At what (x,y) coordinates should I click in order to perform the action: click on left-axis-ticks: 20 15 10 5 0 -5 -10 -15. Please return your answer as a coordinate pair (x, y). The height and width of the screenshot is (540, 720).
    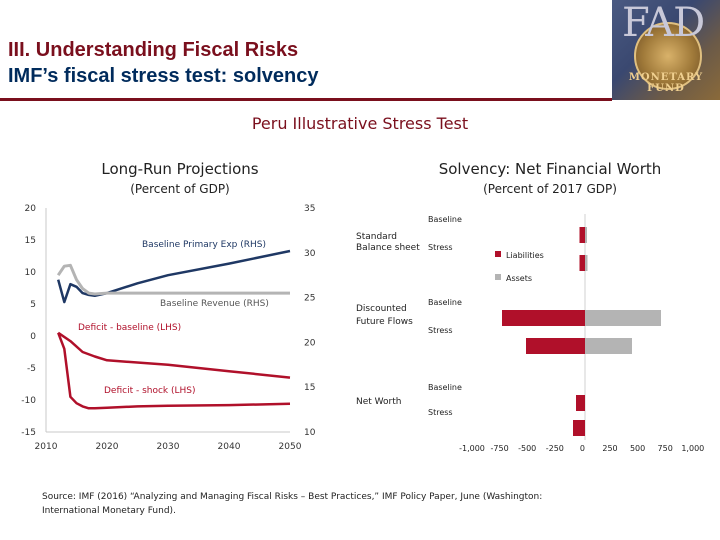
    Looking at the image, I should click on (28, 321).